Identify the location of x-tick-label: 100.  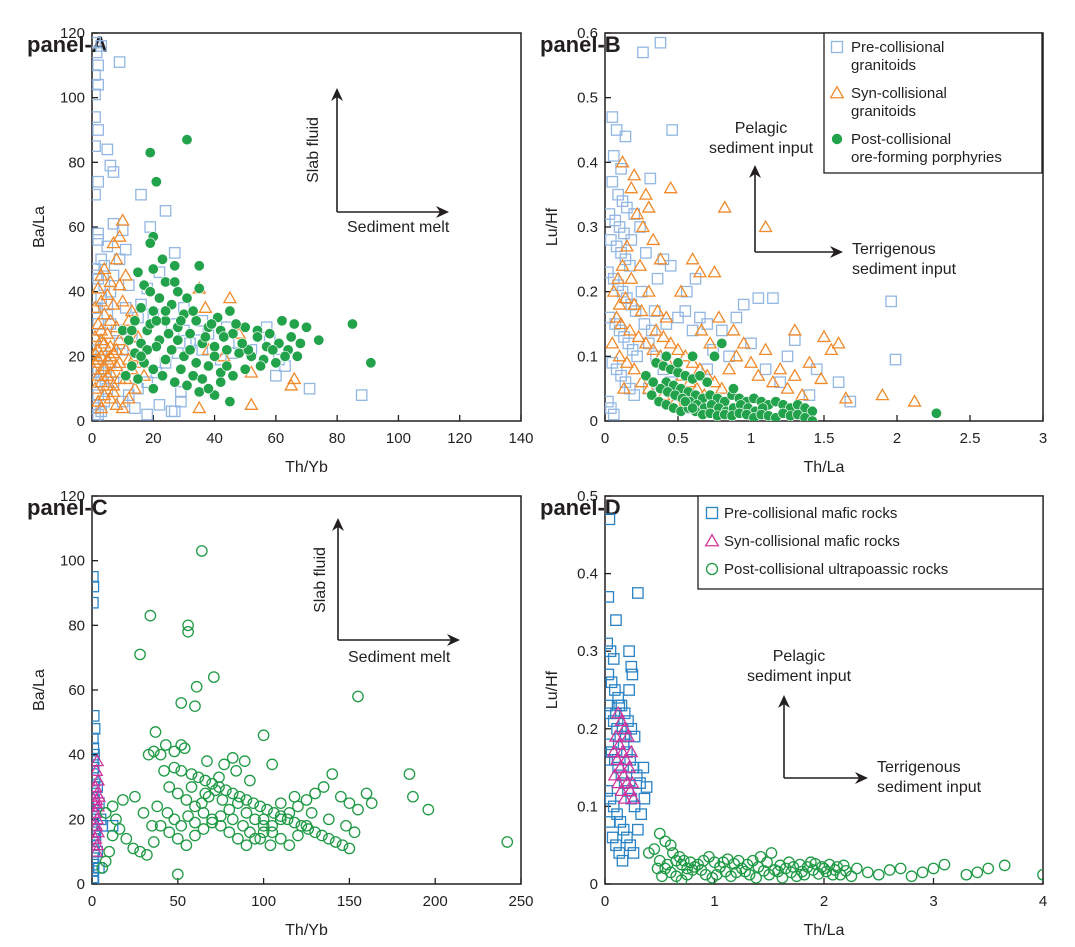
(398, 438).